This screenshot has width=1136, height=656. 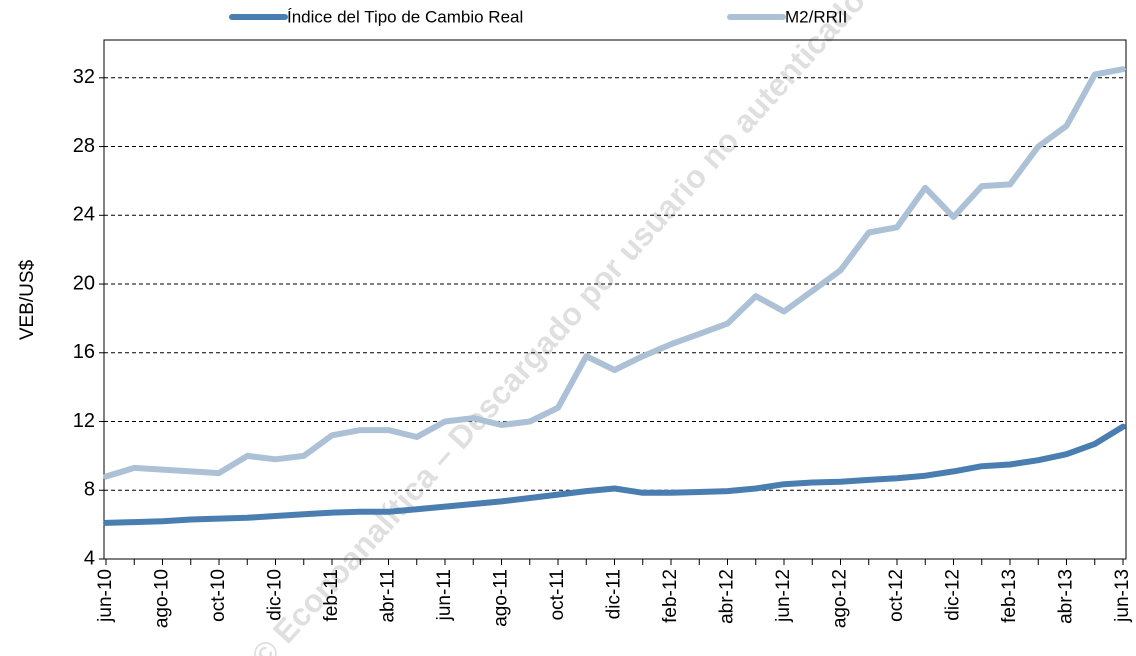 What do you see at coordinates (896, 595) in the screenshot?
I see `x-tick-label: oct-12` at bounding box center [896, 595].